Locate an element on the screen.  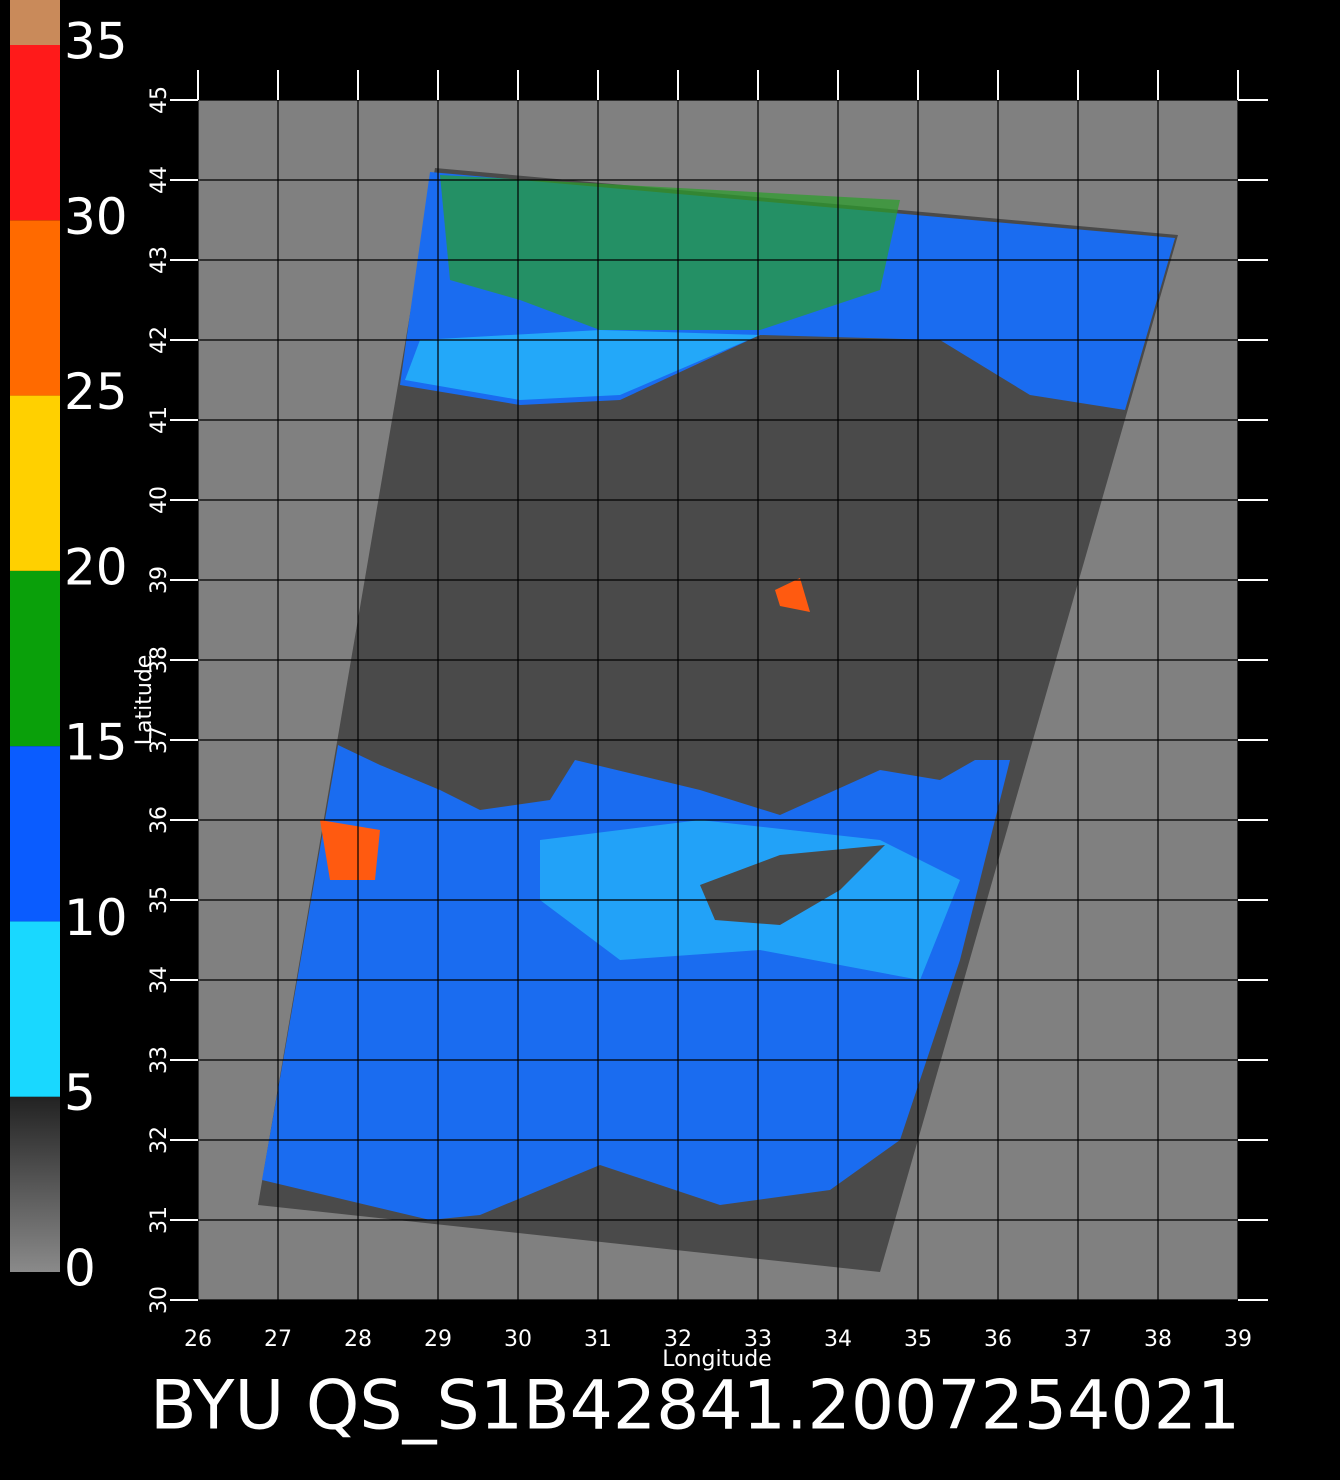
colorbar-tick-label: 30 is located at coordinates (96, 217).